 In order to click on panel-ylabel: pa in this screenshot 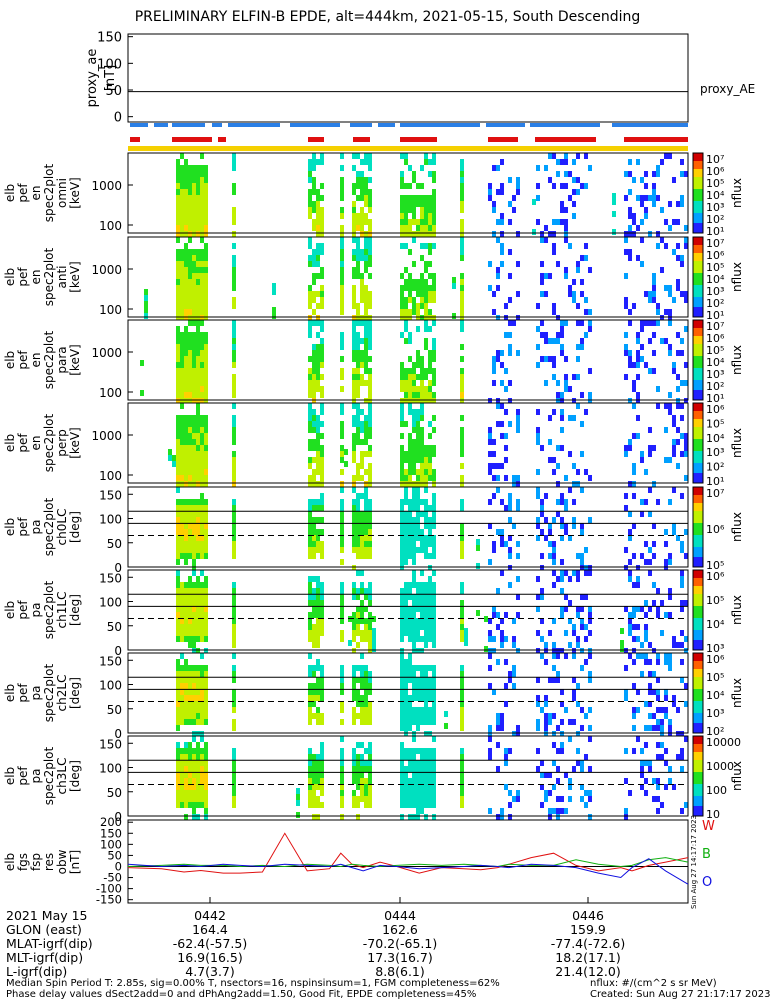, I will do `click(36, 693)`.